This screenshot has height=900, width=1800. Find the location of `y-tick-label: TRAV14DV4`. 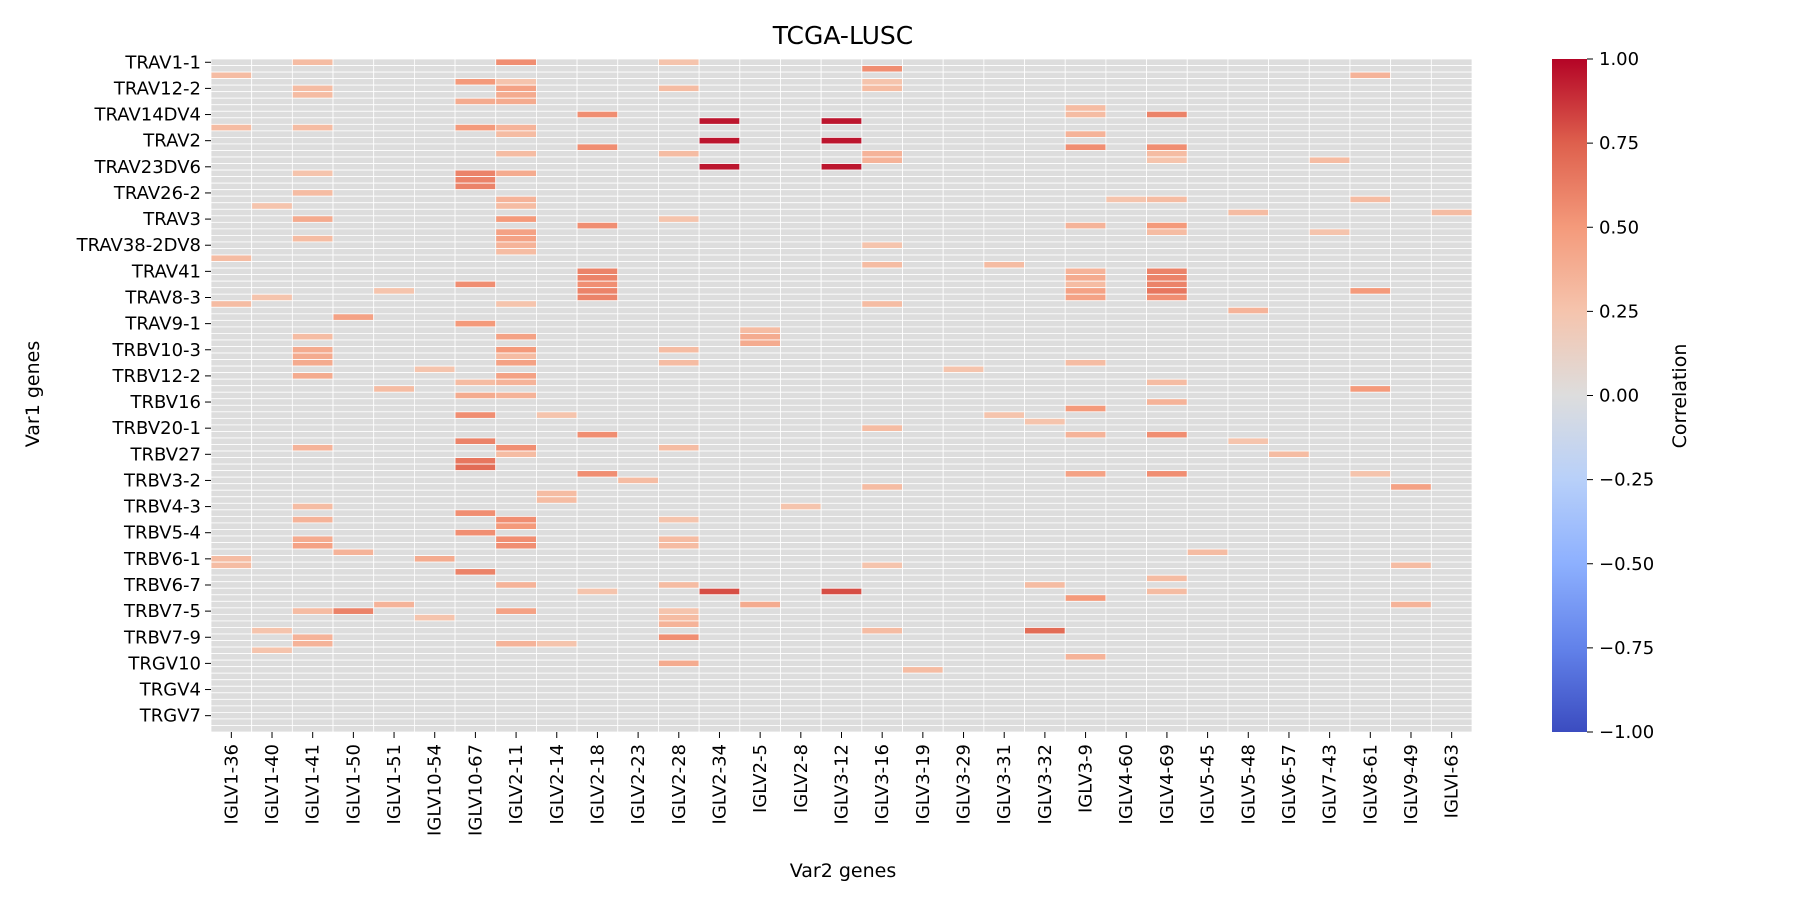

y-tick-label: TRAV14DV4 is located at coordinates (147, 115).